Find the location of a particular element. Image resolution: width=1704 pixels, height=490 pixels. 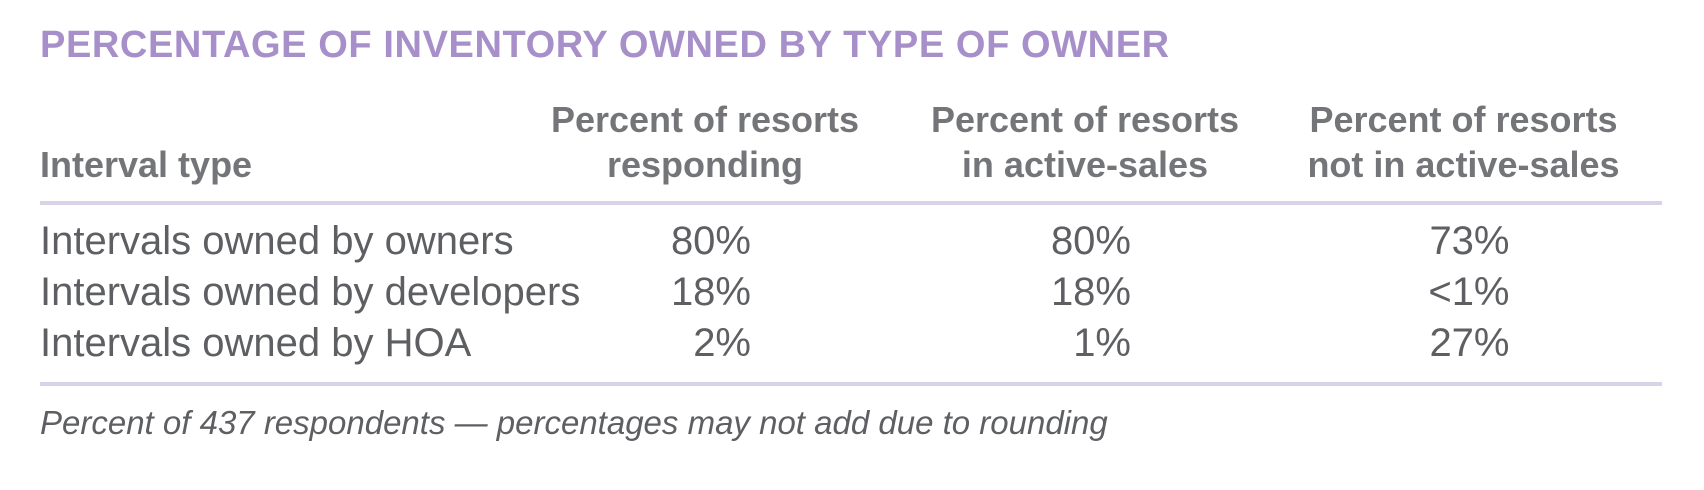

cell-value-text: 27% is located at coordinates (1469, 343).